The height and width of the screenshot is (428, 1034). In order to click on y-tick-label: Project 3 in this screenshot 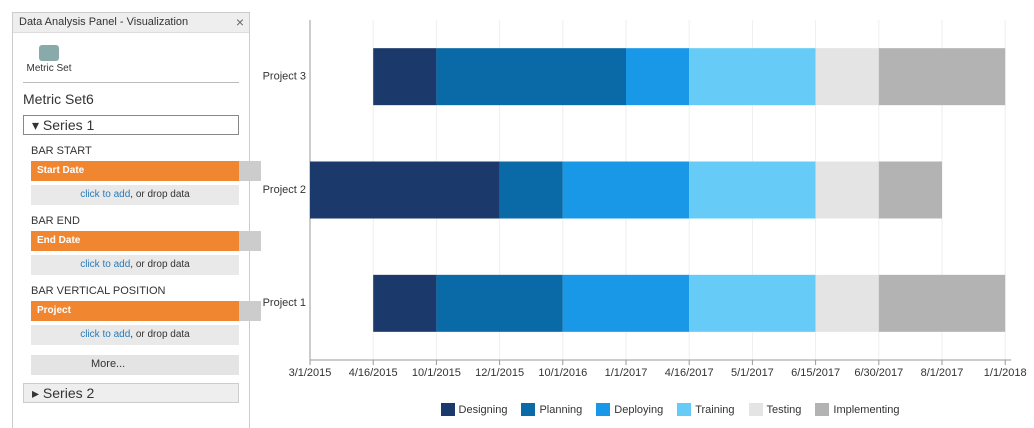, I will do `click(284, 77)`.